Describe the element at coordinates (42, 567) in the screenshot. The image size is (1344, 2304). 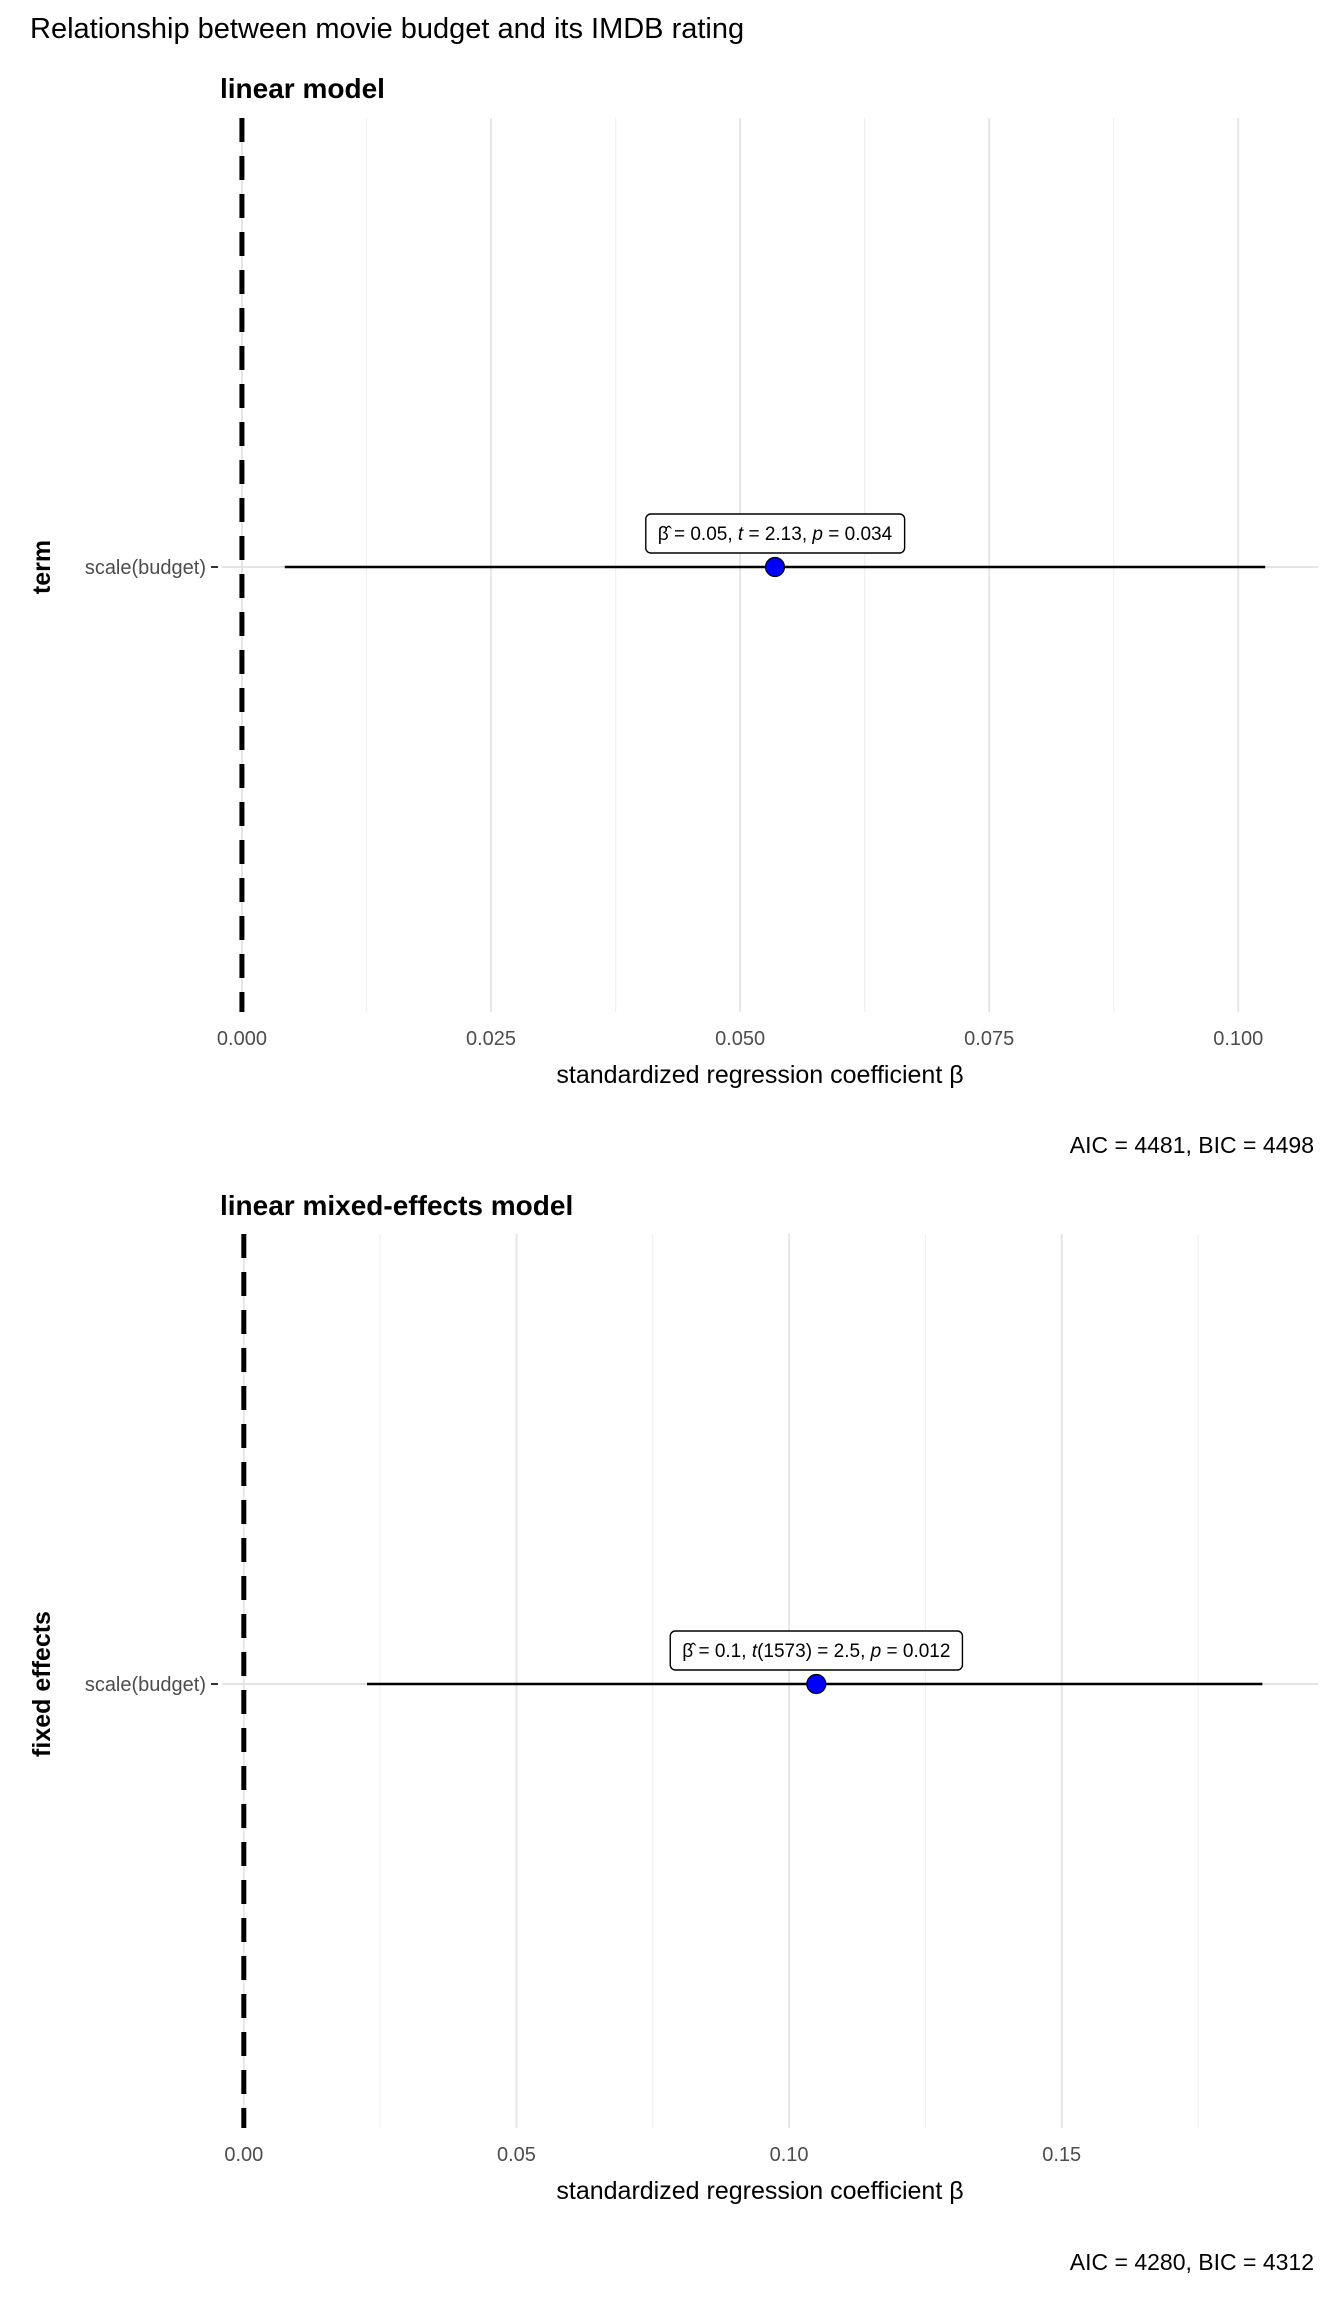
I see `y-axis-title: term` at that location.